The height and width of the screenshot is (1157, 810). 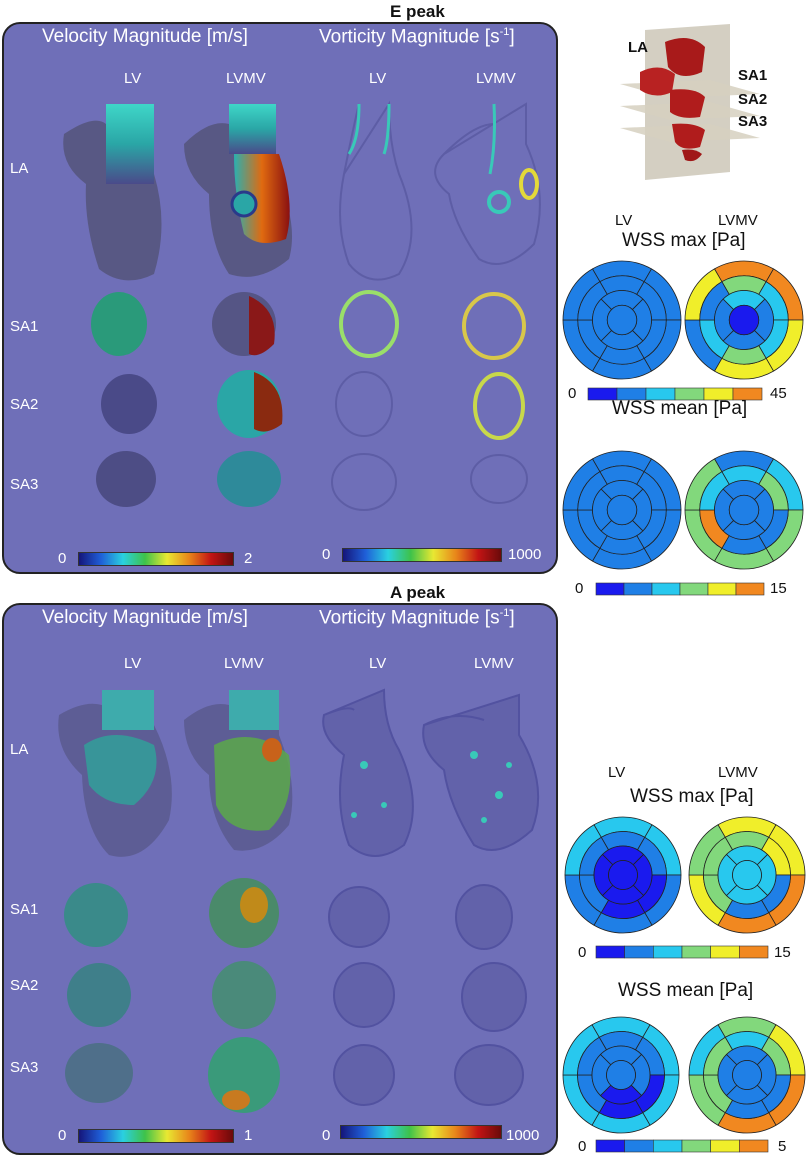 What do you see at coordinates (145, 617) in the screenshot?
I see `a-velocity-header: Velocity Magnitude [m/s]` at bounding box center [145, 617].